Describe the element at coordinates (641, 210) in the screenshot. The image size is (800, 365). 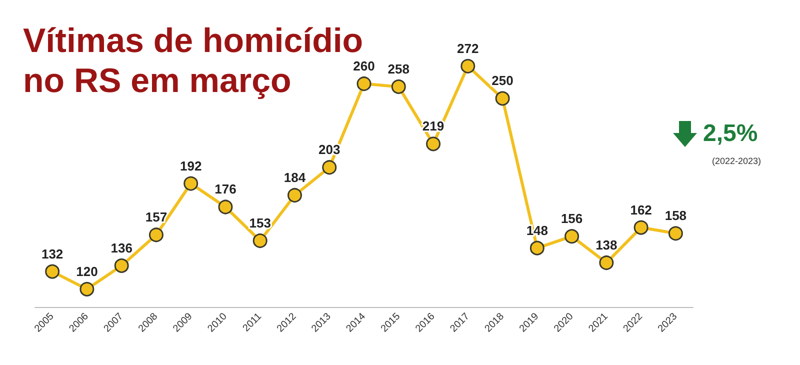
I see `data-label: 162` at that location.